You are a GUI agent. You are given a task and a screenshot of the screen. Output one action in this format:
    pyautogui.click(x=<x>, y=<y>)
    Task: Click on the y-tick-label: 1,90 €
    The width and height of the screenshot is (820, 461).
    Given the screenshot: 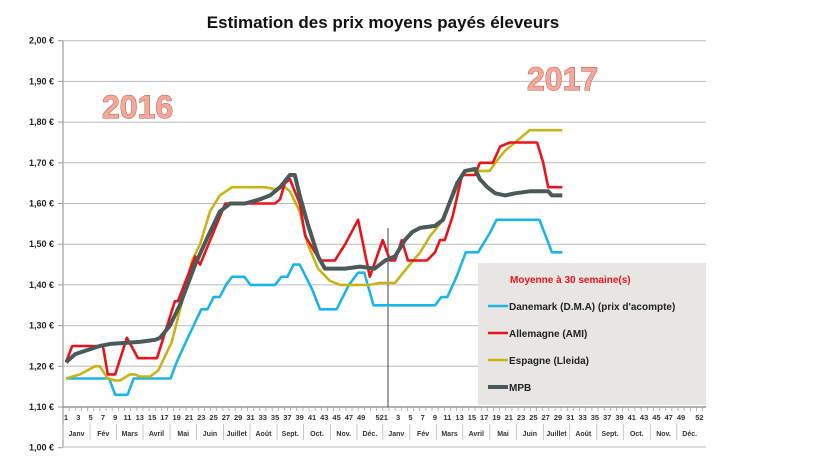 What is the action you would take?
    pyautogui.click(x=41, y=81)
    